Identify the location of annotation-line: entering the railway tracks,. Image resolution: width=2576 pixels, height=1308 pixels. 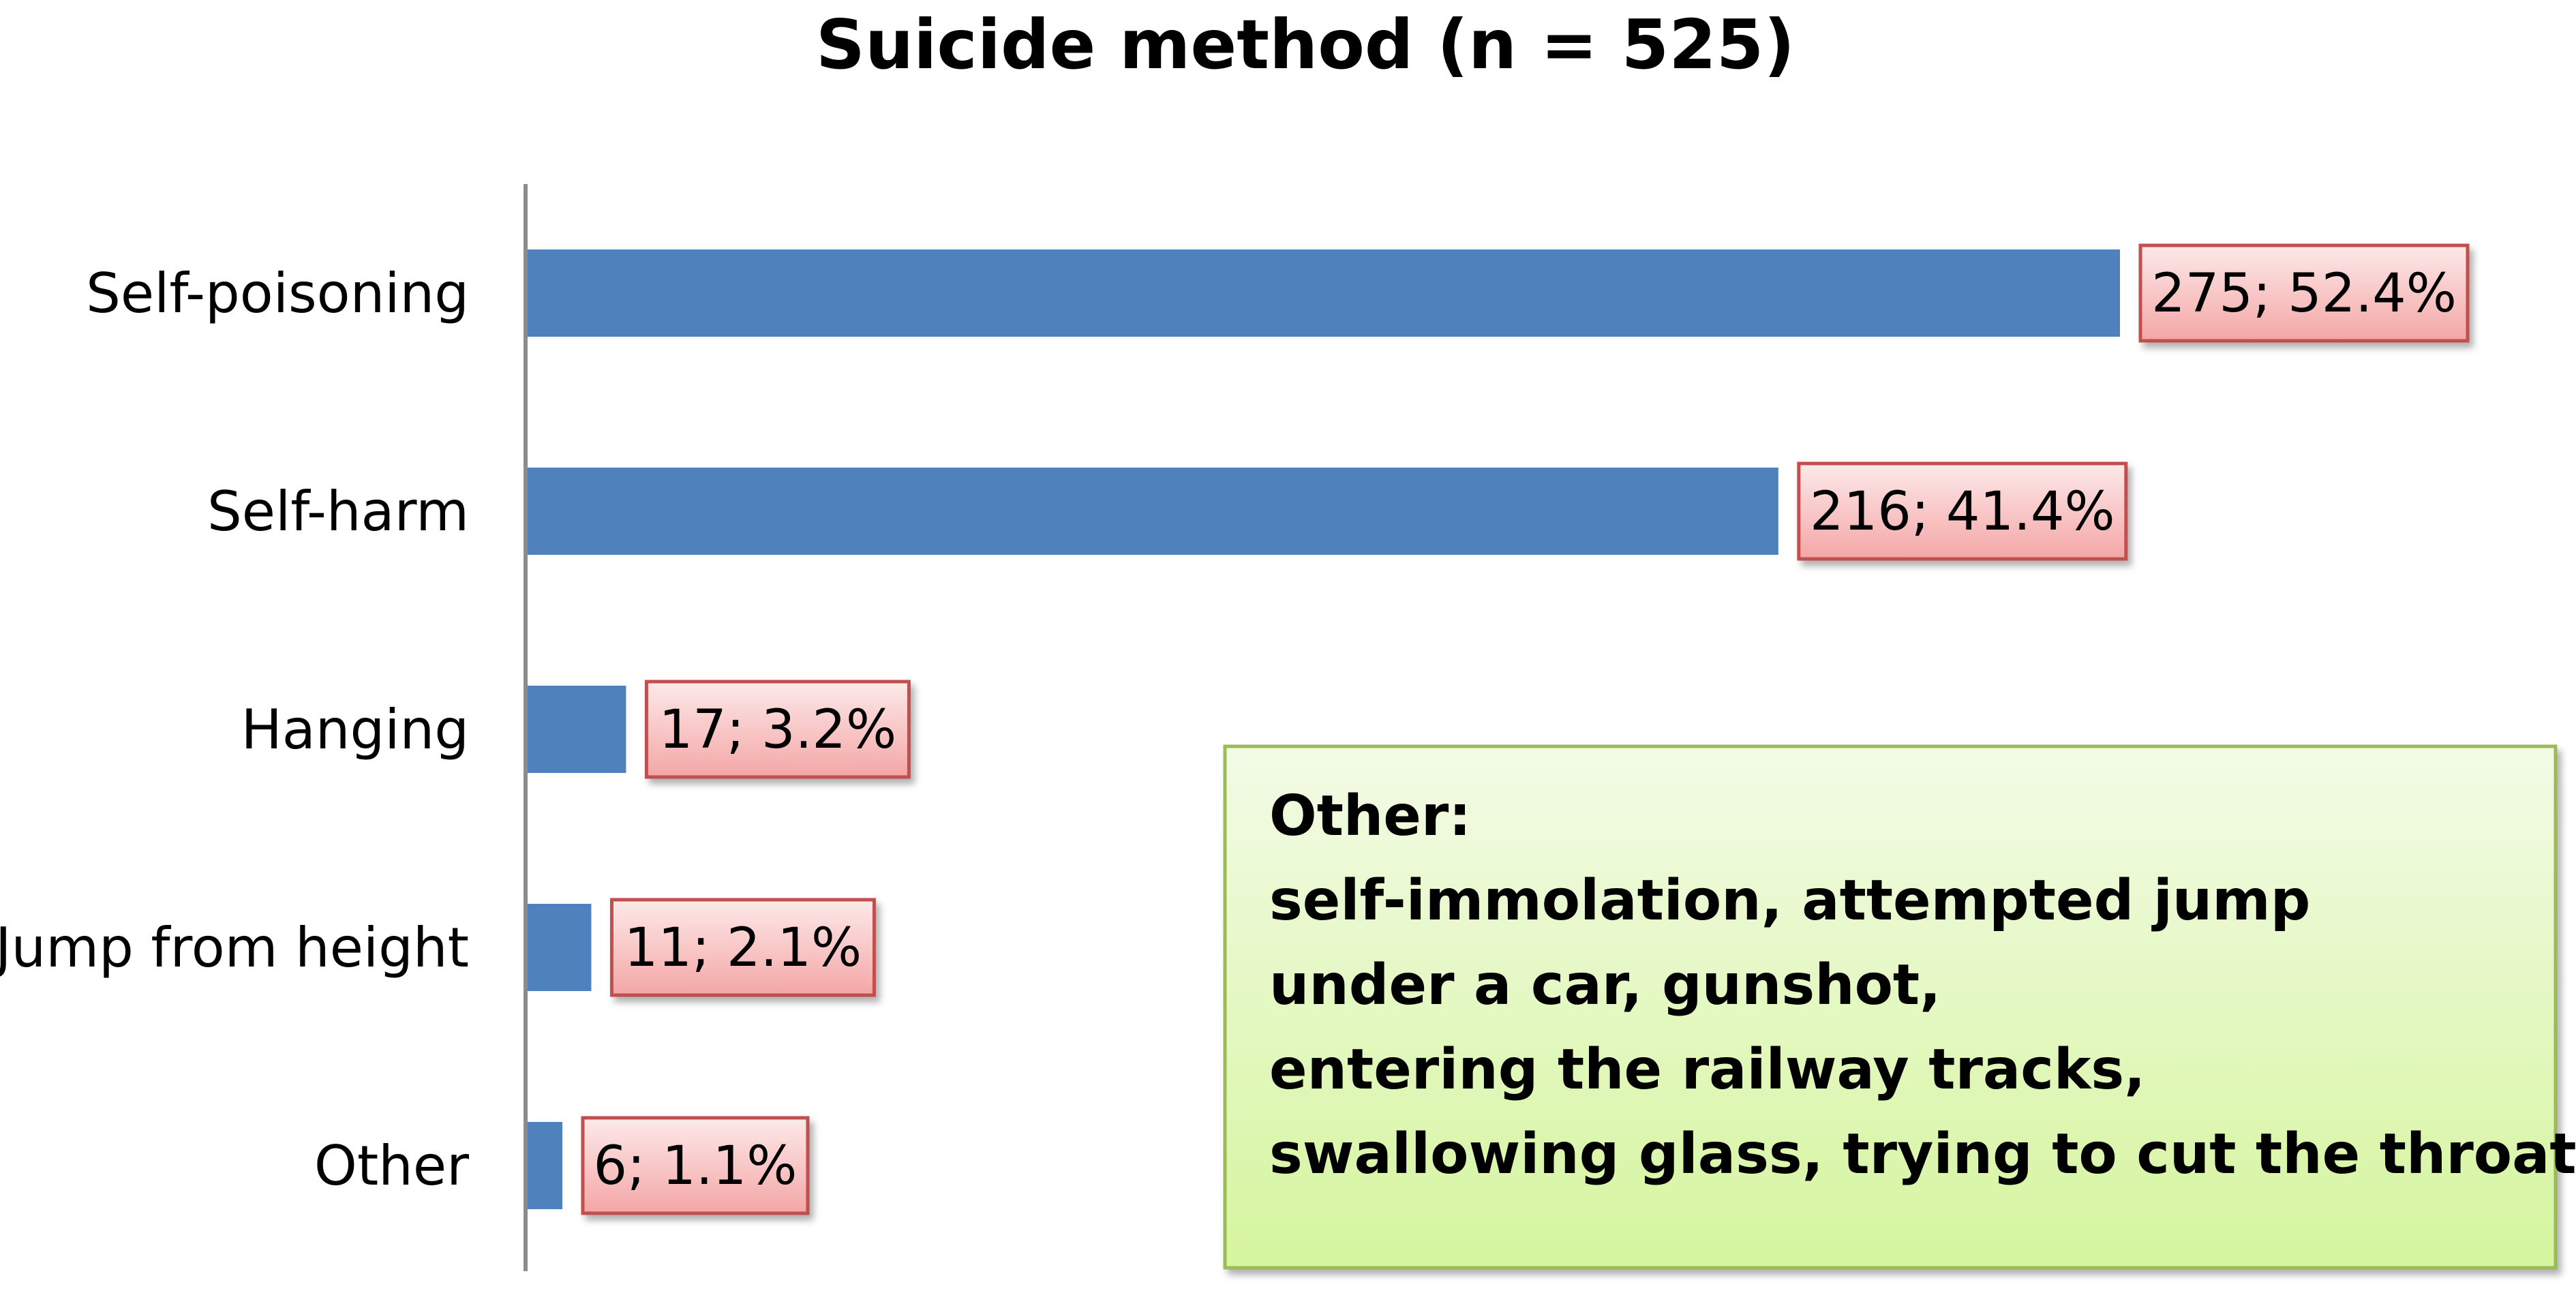
(1707, 1069).